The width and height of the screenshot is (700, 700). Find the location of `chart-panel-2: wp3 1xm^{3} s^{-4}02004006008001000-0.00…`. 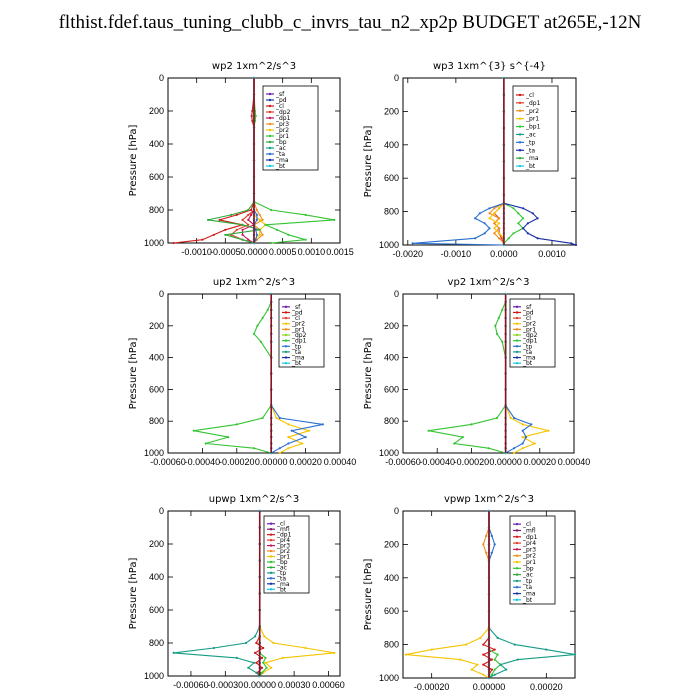

chart-panel-2: wp3 1xm^{3} s^{-4}02004006008001000-0.00… is located at coordinates (470, 160).